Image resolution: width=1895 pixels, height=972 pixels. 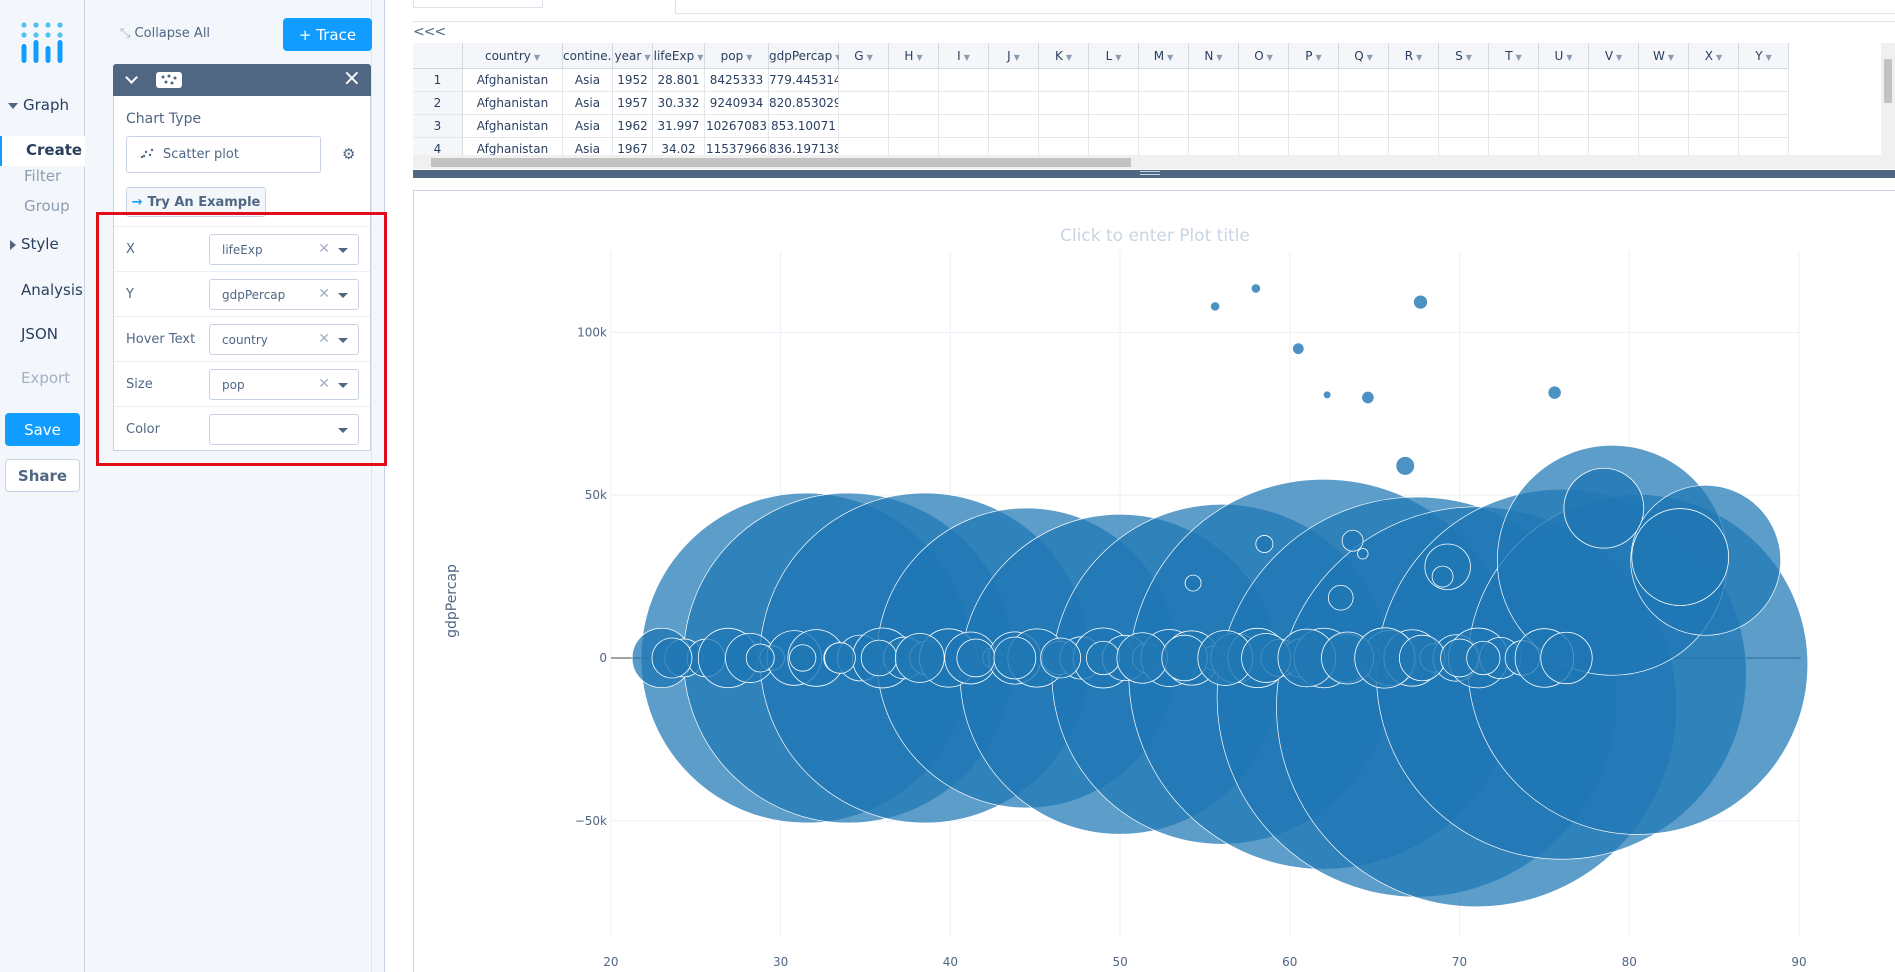 I want to click on column-header: U ▼, so click(x=1564, y=56).